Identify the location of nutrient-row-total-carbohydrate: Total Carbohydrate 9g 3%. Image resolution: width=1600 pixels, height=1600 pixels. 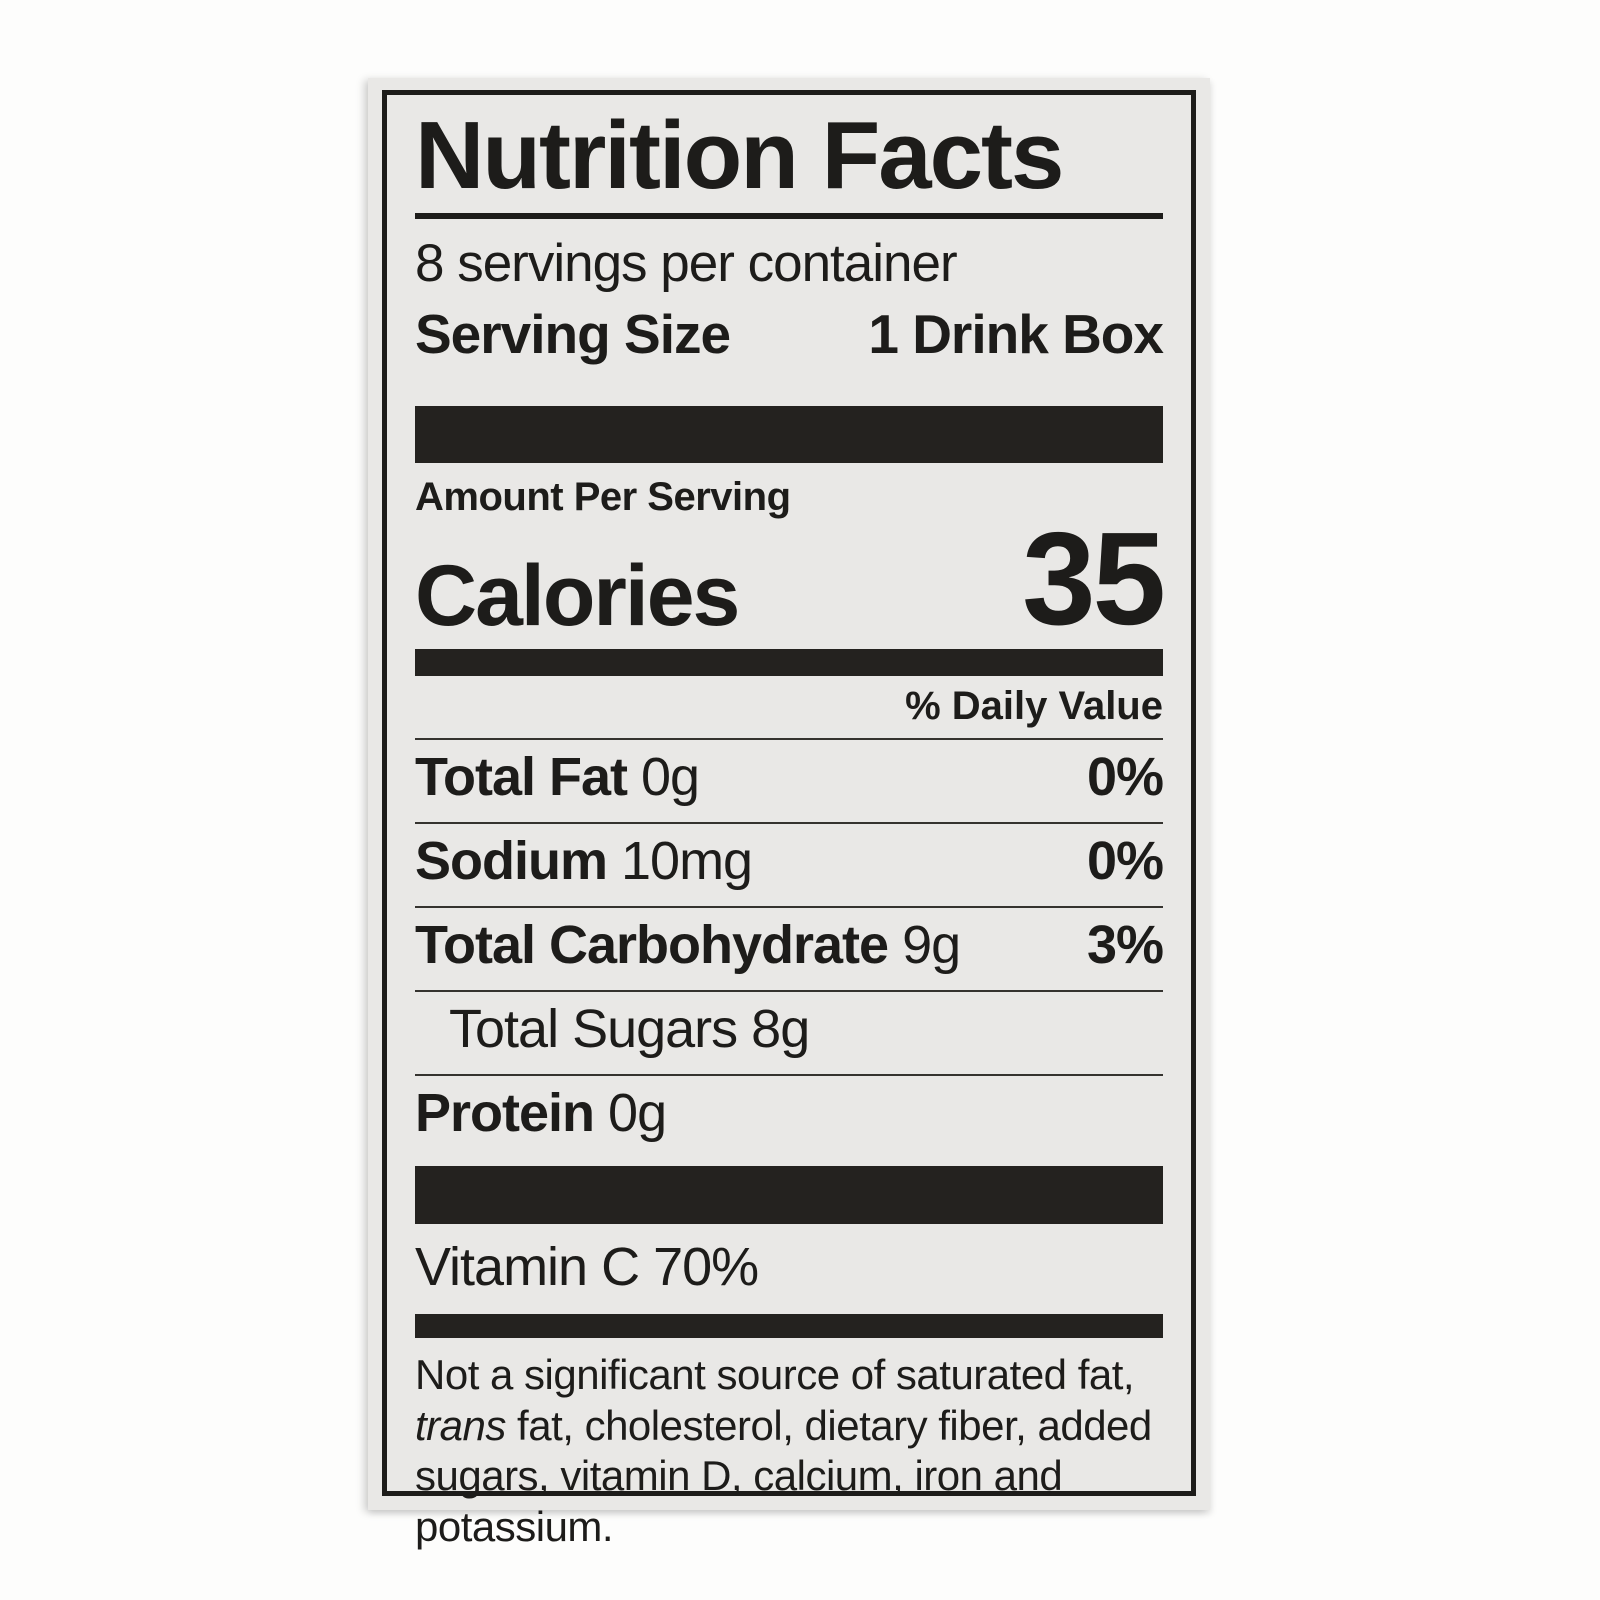
(789, 949).